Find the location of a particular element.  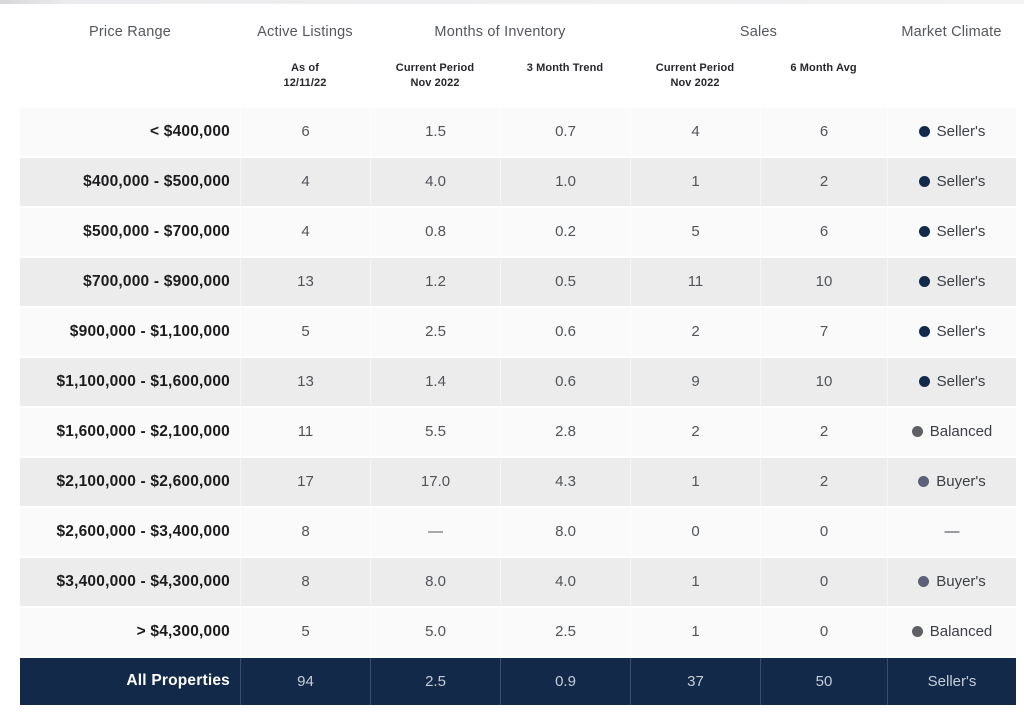

inventory-current-cell: 4.0 is located at coordinates (435, 181).